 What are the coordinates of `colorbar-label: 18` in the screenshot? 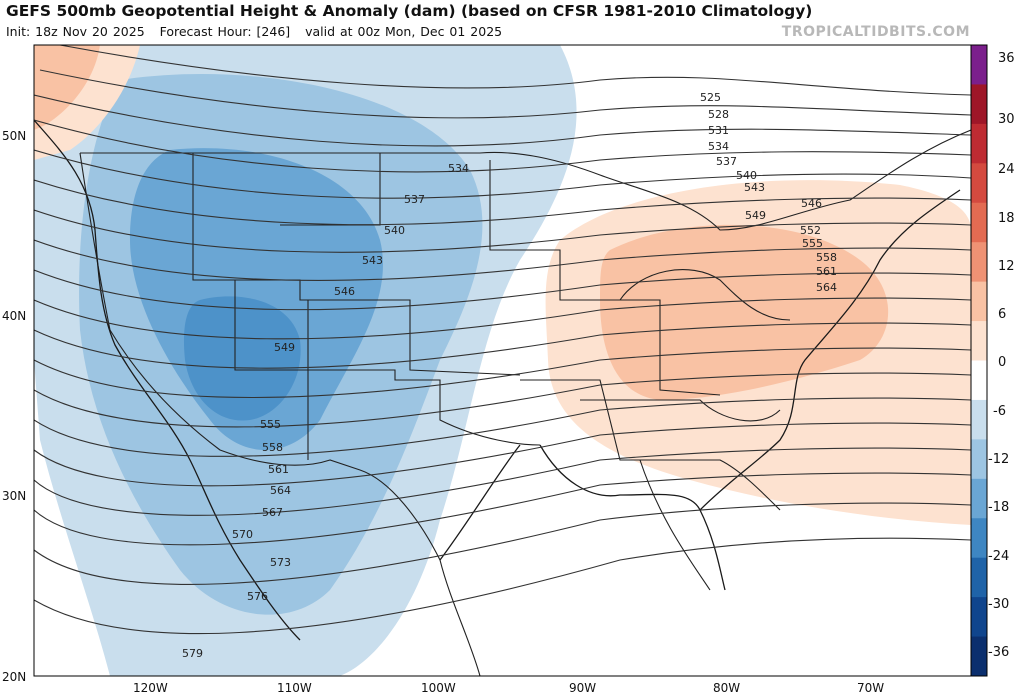 It's located at (1006, 218).